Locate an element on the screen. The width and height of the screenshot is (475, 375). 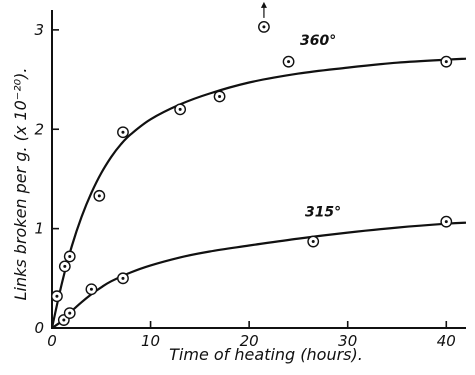
y-tick-label: 3 is located at coordinates (39, 30).